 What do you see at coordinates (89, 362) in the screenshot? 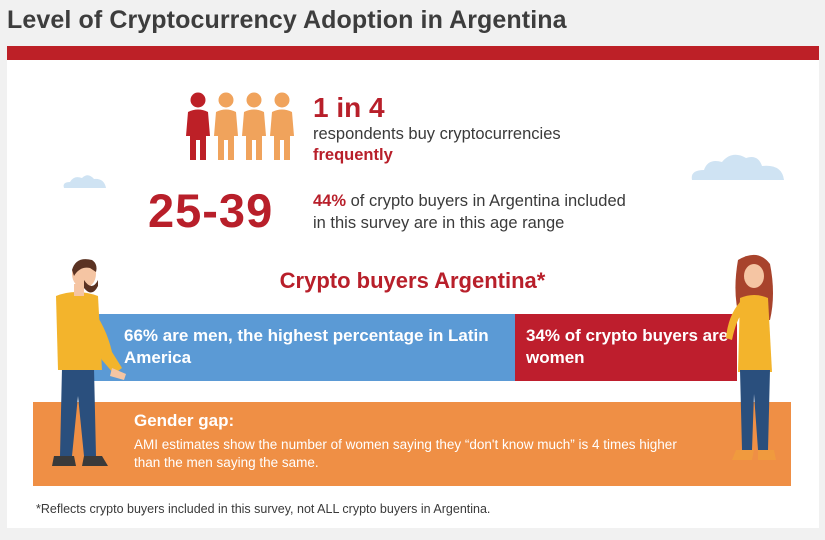
I see `man-illustration` at bounding box center [89, 362].